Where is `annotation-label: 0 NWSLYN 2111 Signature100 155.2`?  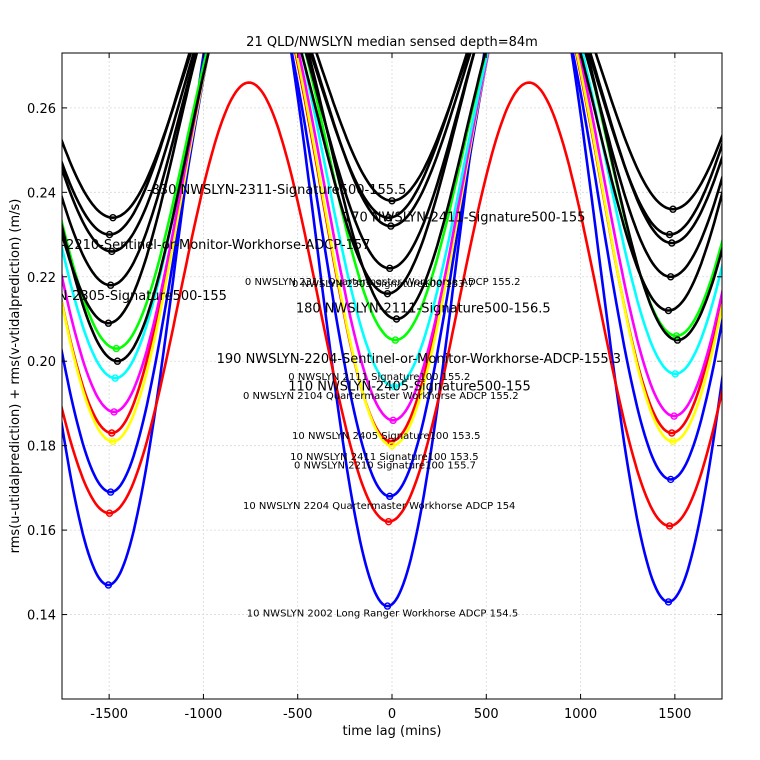
annotation-label: 0 NWSLYN 2111 Signature100 155.2 is located at coordinates (379, 377).